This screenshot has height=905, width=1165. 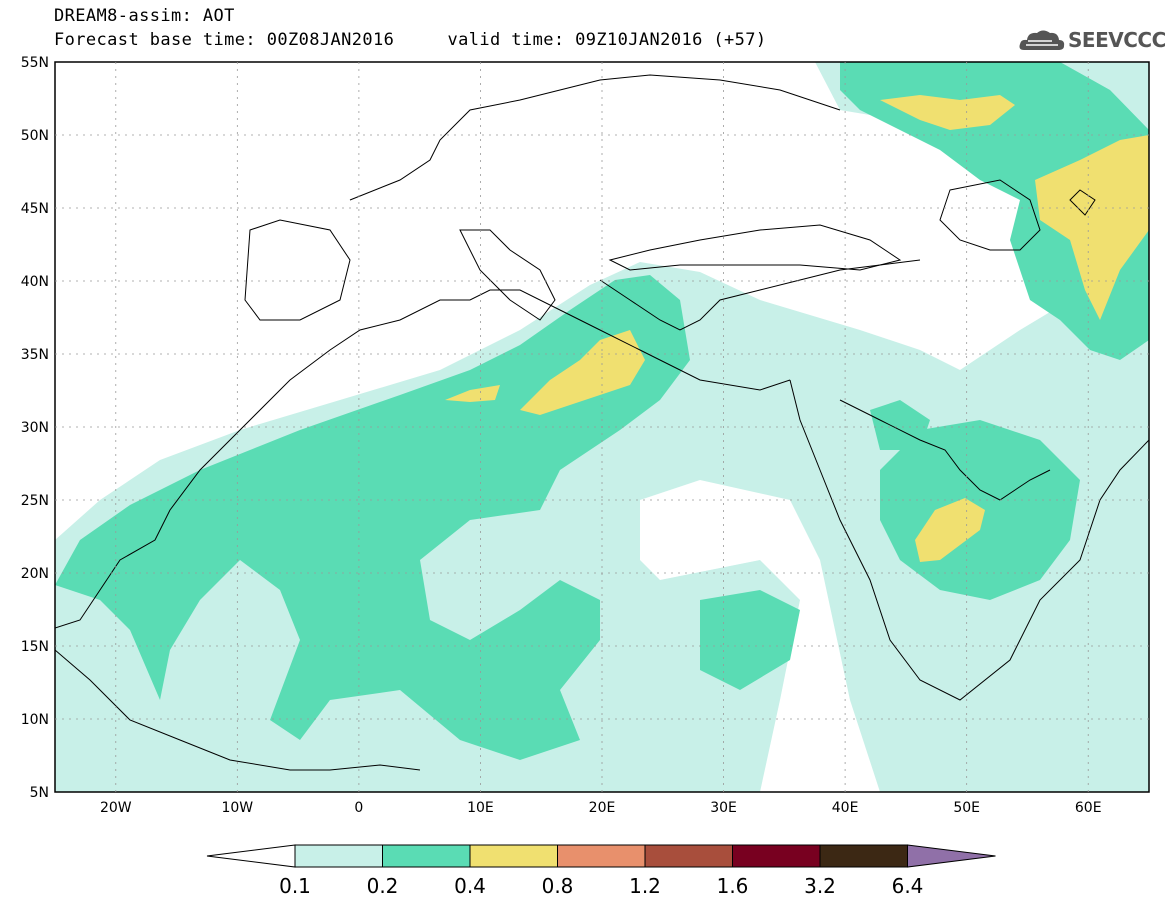 What do you see at coordinates (908, 886) in the screenshot?
I see `colorbar-level-label: 6.4` at bounding box center [908, 886].